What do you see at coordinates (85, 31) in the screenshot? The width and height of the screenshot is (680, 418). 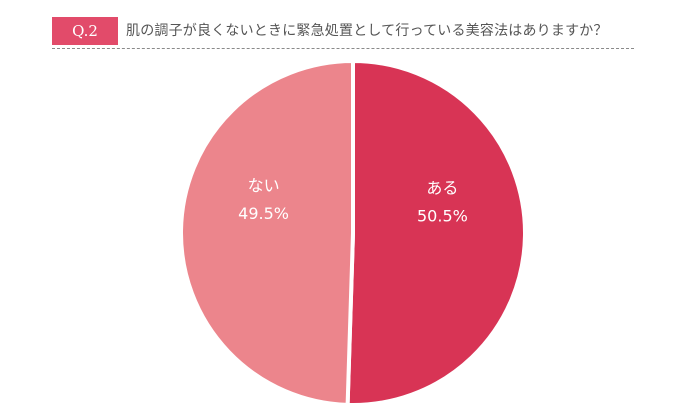 I see `question-number-badge: Q.2` at bounding box center [85, 31].